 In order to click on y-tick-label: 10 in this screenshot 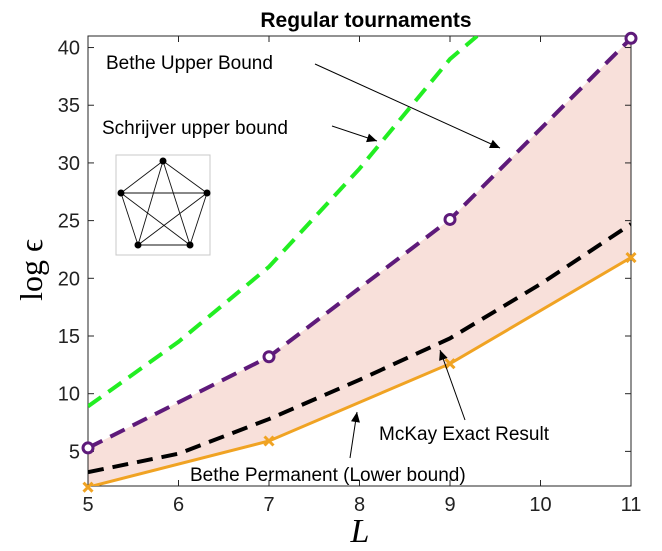, I will do `click(69, 395)`.